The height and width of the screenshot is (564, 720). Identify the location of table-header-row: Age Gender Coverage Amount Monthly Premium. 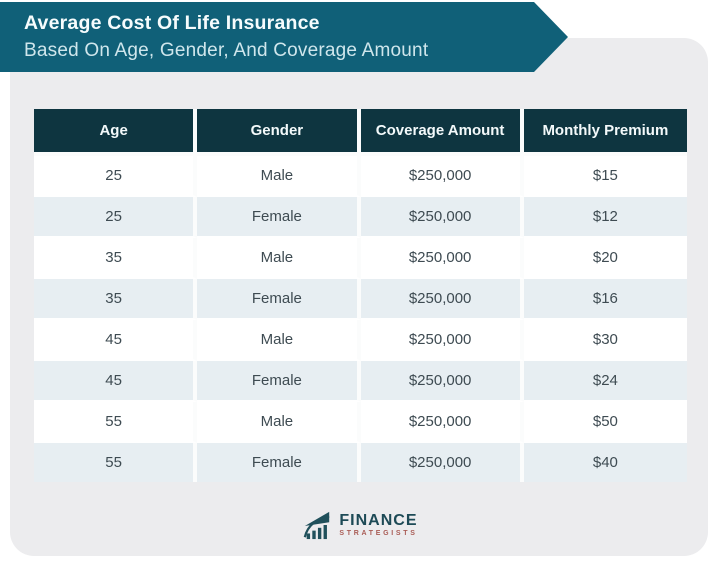
(360, 132).